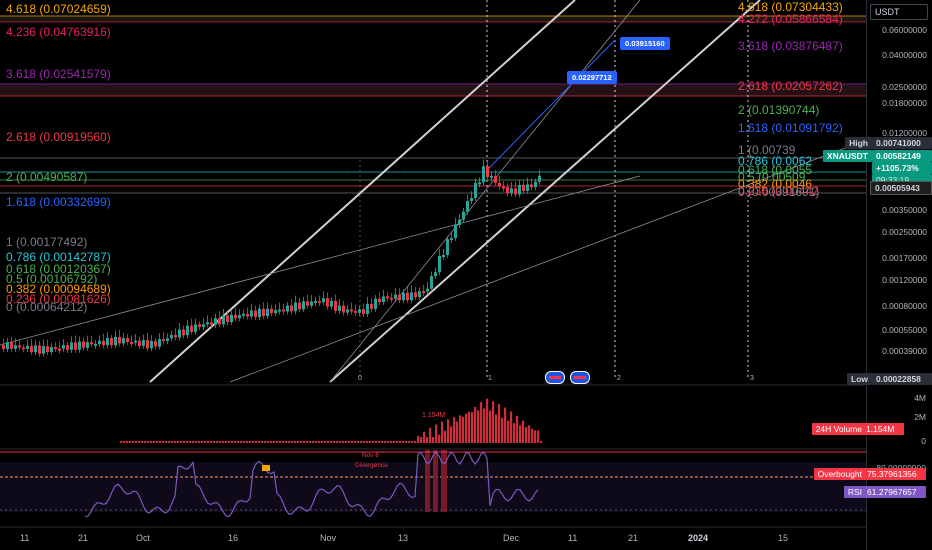  What do you see at coordinates (143, 538) in the screenshot?
I see `time-axis-label: Oct` at bounding box center [143, 538].